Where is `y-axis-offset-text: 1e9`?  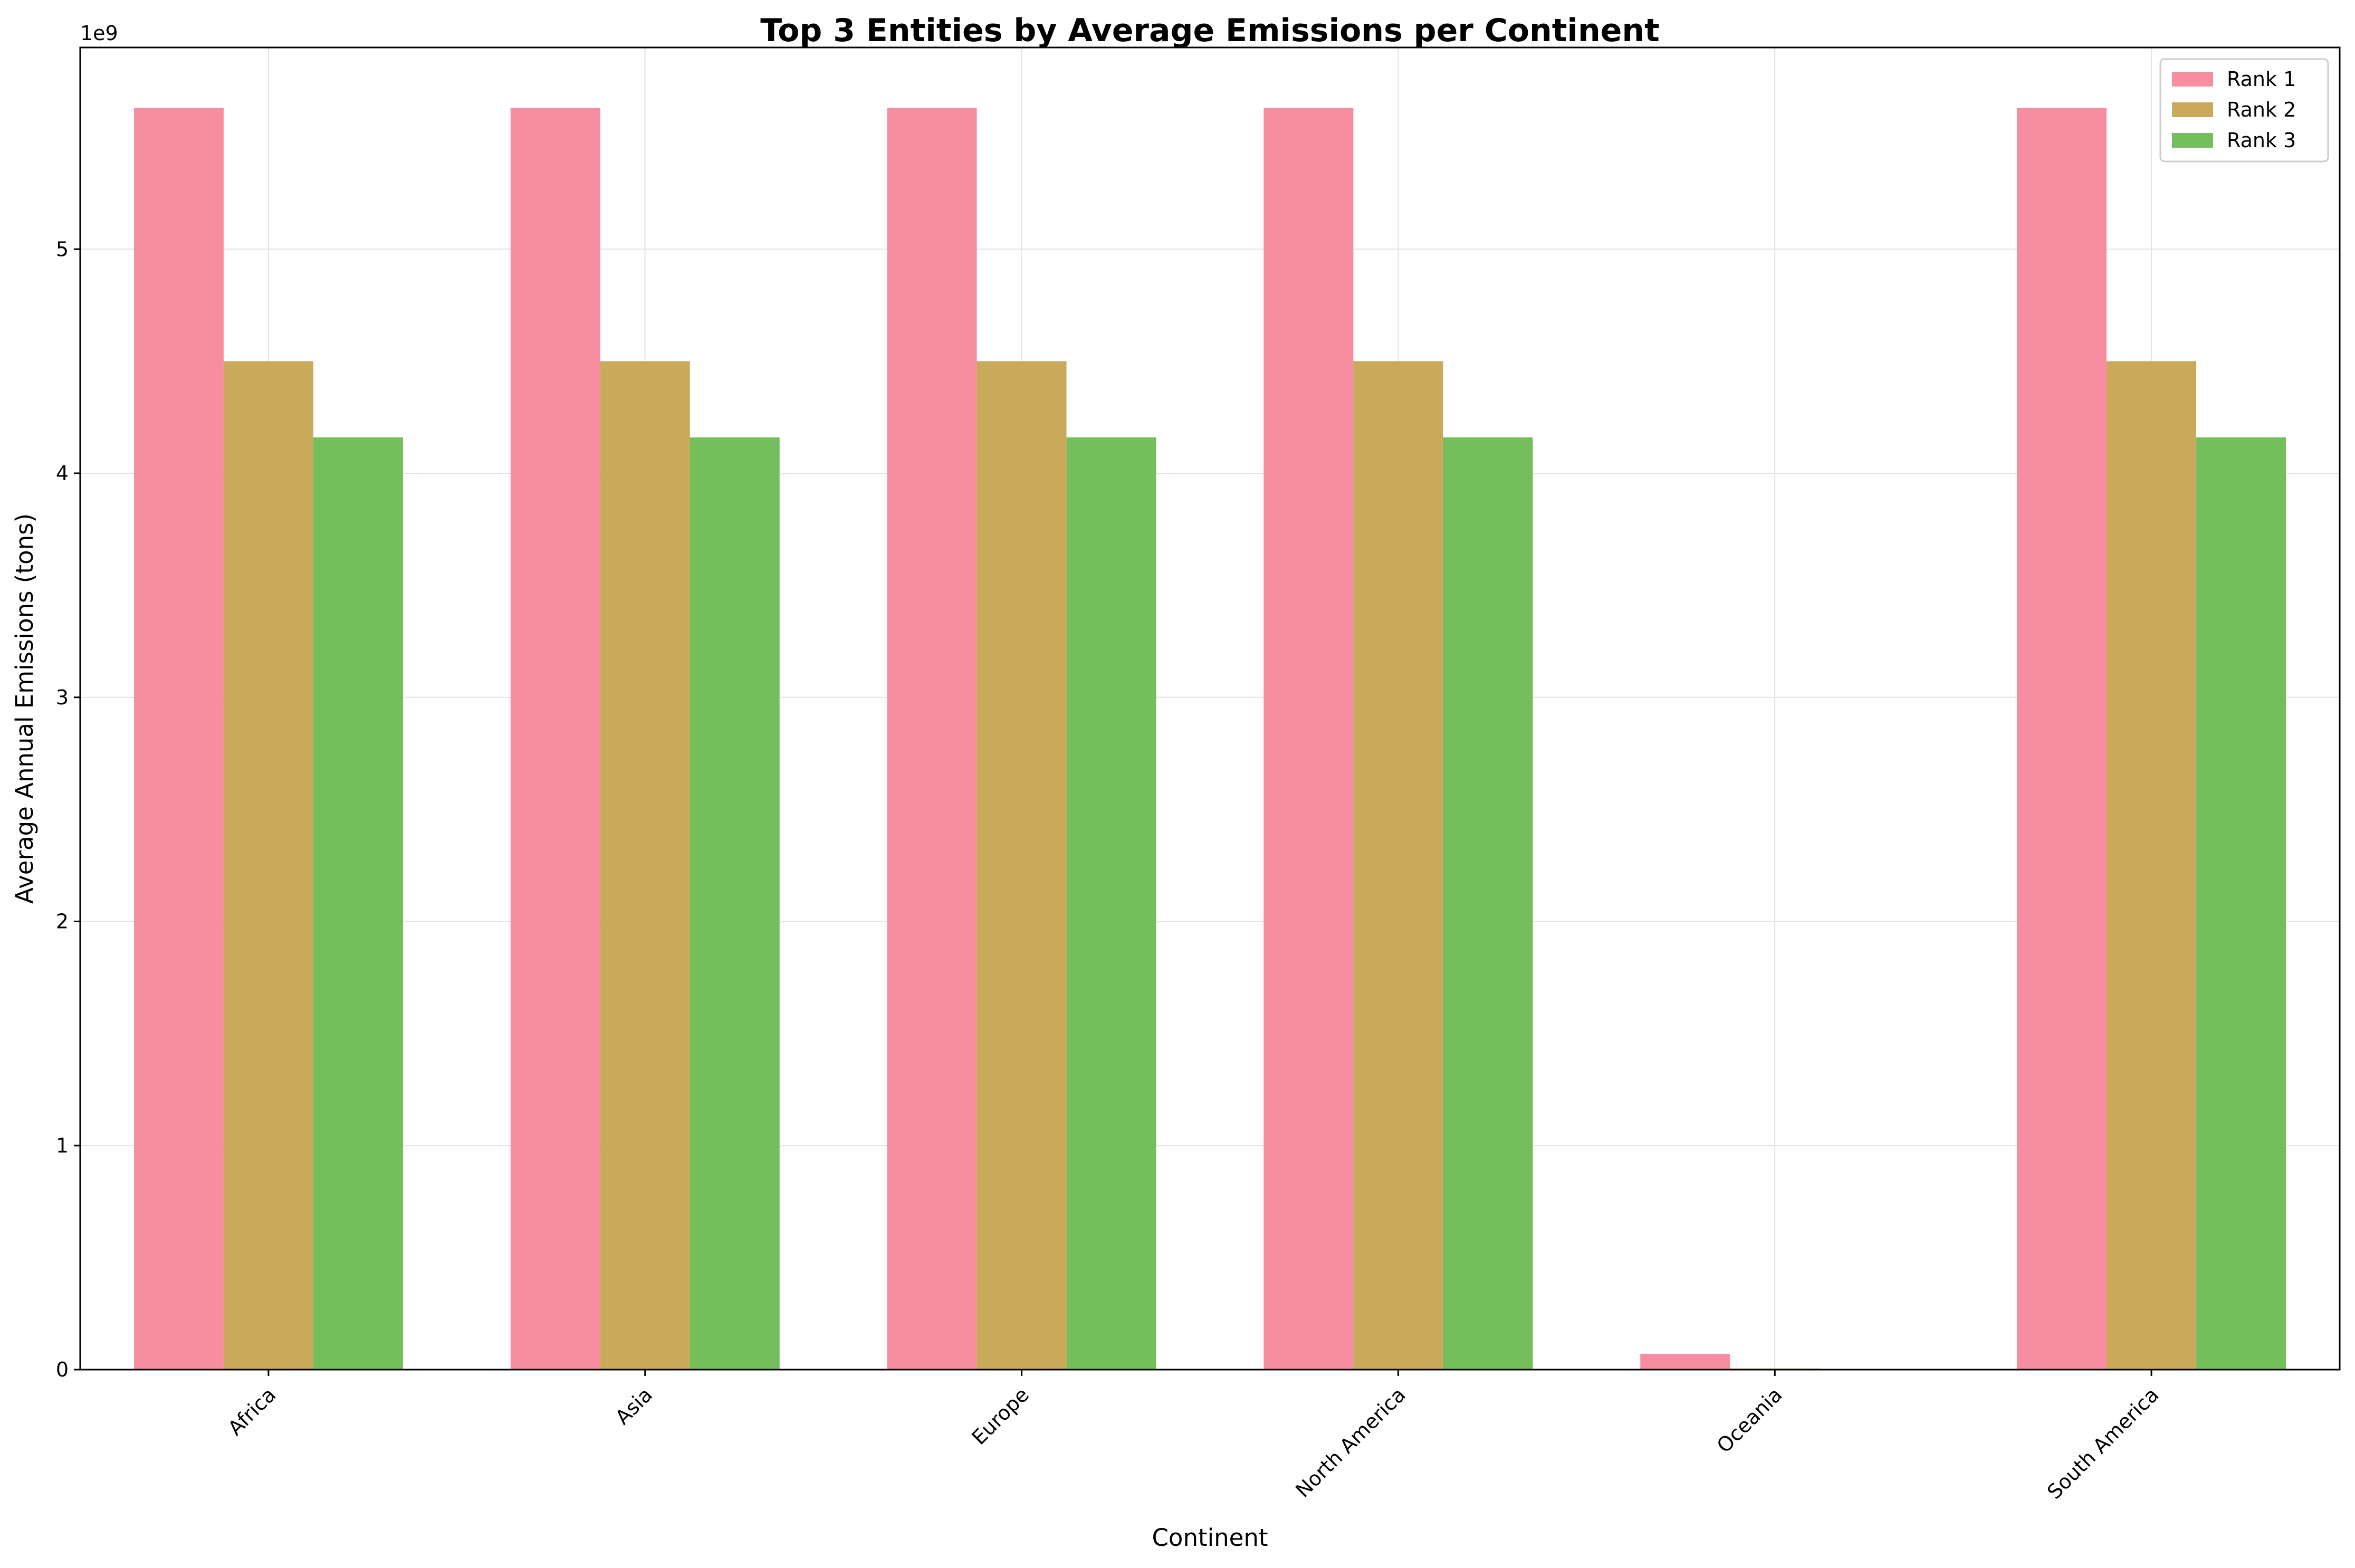
y-axis-offset-text: 1e9 is located at coordinates (99, 33).